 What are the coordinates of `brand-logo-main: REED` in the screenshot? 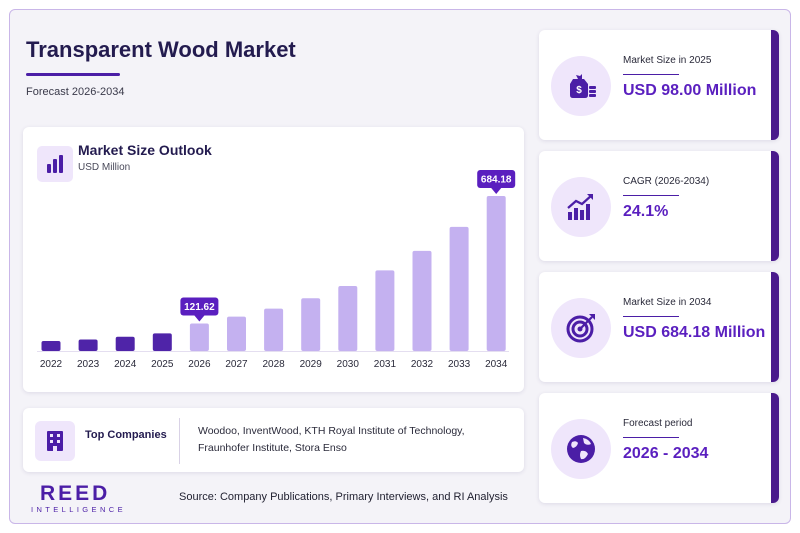 It's located at (75, 493).